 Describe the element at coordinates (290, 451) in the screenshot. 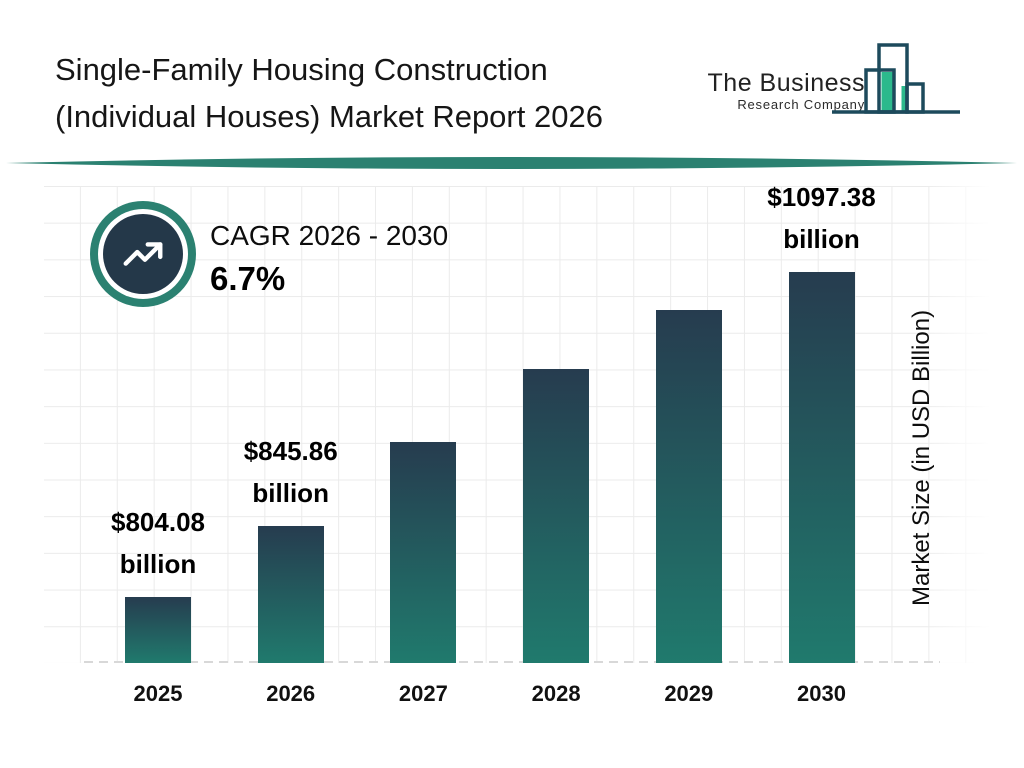

I see `value-label-2026-amount: $845.86` at that location.